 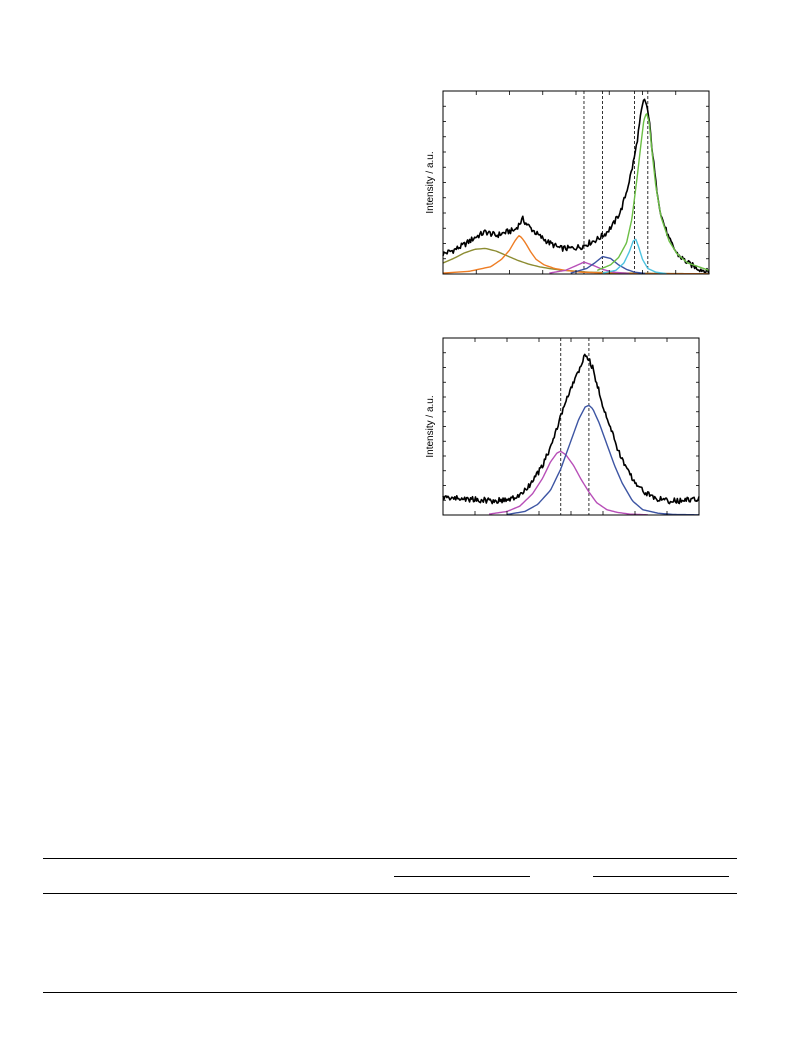 What do you see at coordinates (390, 992) in the screenshot?
I see `table-bottom-rule` at bounding box center [390, 992].